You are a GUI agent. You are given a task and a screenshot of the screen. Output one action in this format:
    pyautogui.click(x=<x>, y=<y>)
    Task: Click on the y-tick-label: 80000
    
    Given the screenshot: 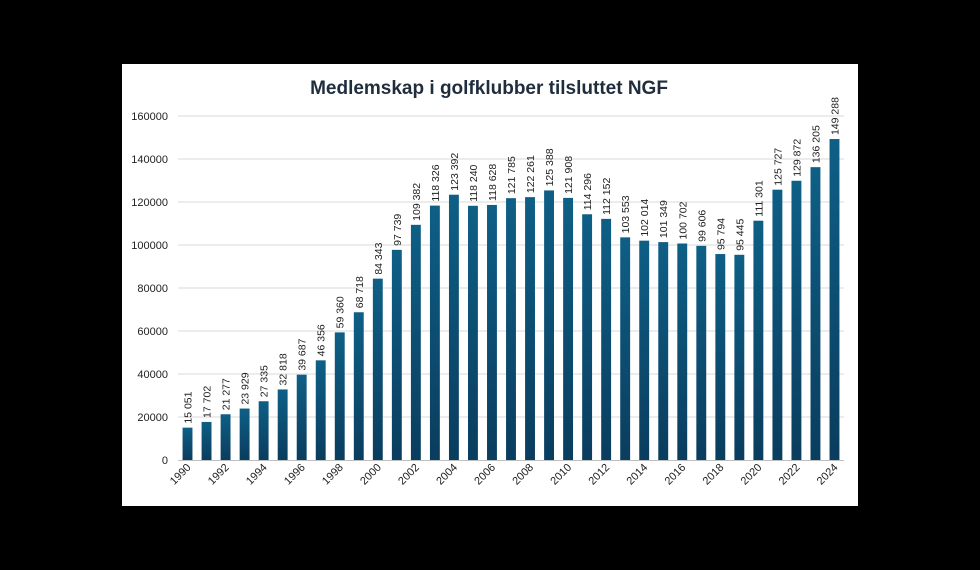 What is the action you would take?
    pyautogui.click(x=152, y=289)
    